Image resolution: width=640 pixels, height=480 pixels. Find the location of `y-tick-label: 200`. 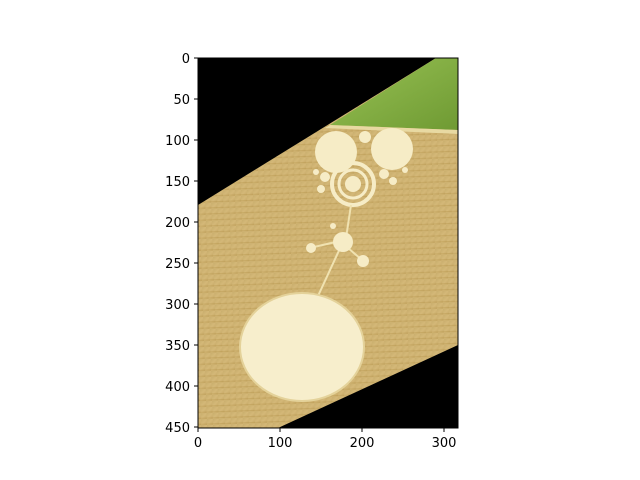

y-tick-label: 200 is located at coordinates (177, 223).